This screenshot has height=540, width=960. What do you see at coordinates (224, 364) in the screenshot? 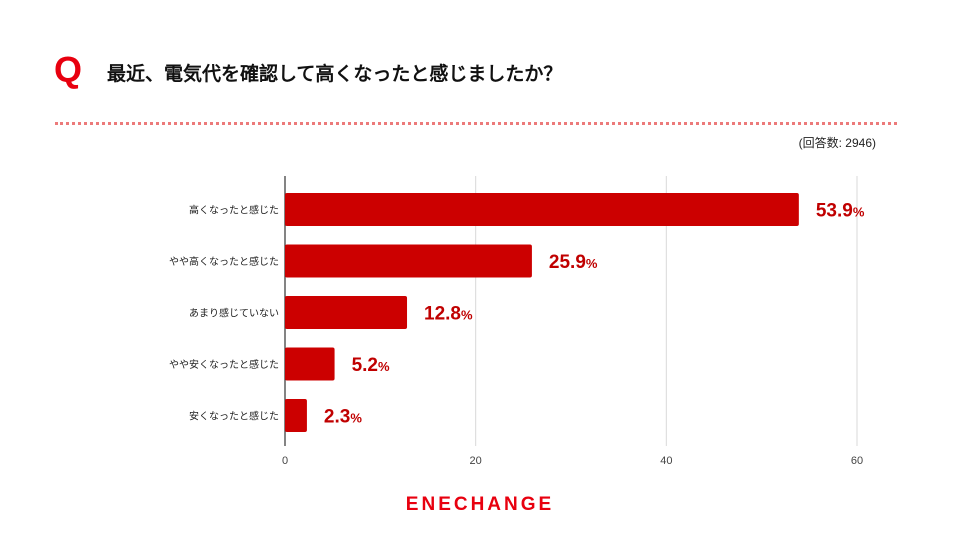
I see `category-label: やや安くなったと感じた` at bounding box center [224, 364].